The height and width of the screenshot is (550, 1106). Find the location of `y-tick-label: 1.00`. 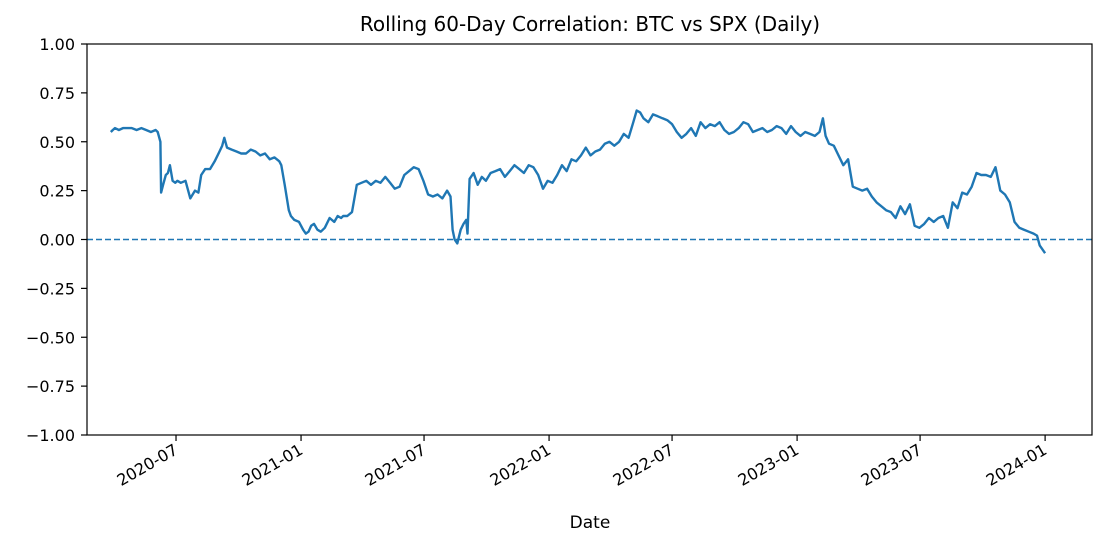

y-tick-label: 1.00 is located at coordinates (57, 44).